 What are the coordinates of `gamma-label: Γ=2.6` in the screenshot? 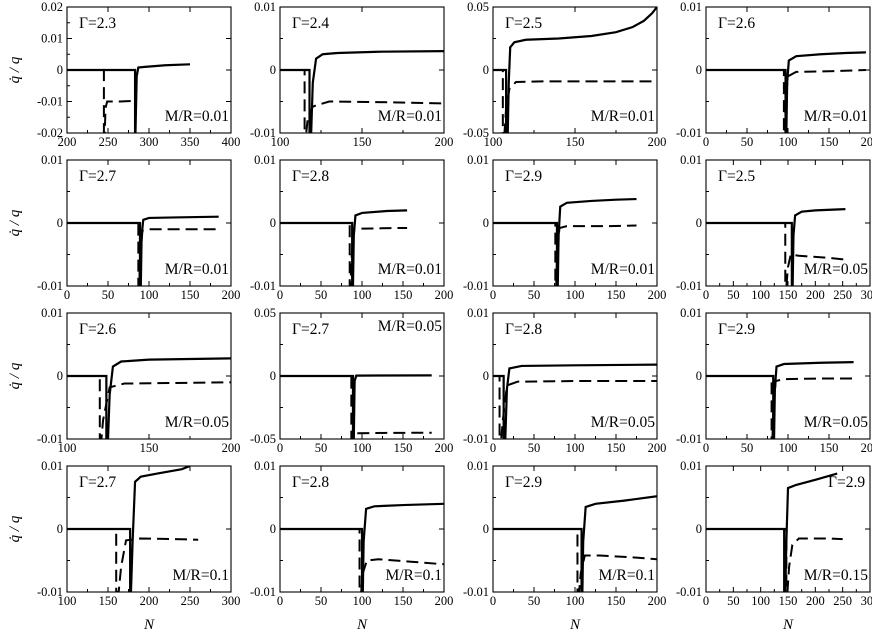 It's located at (736, 23).